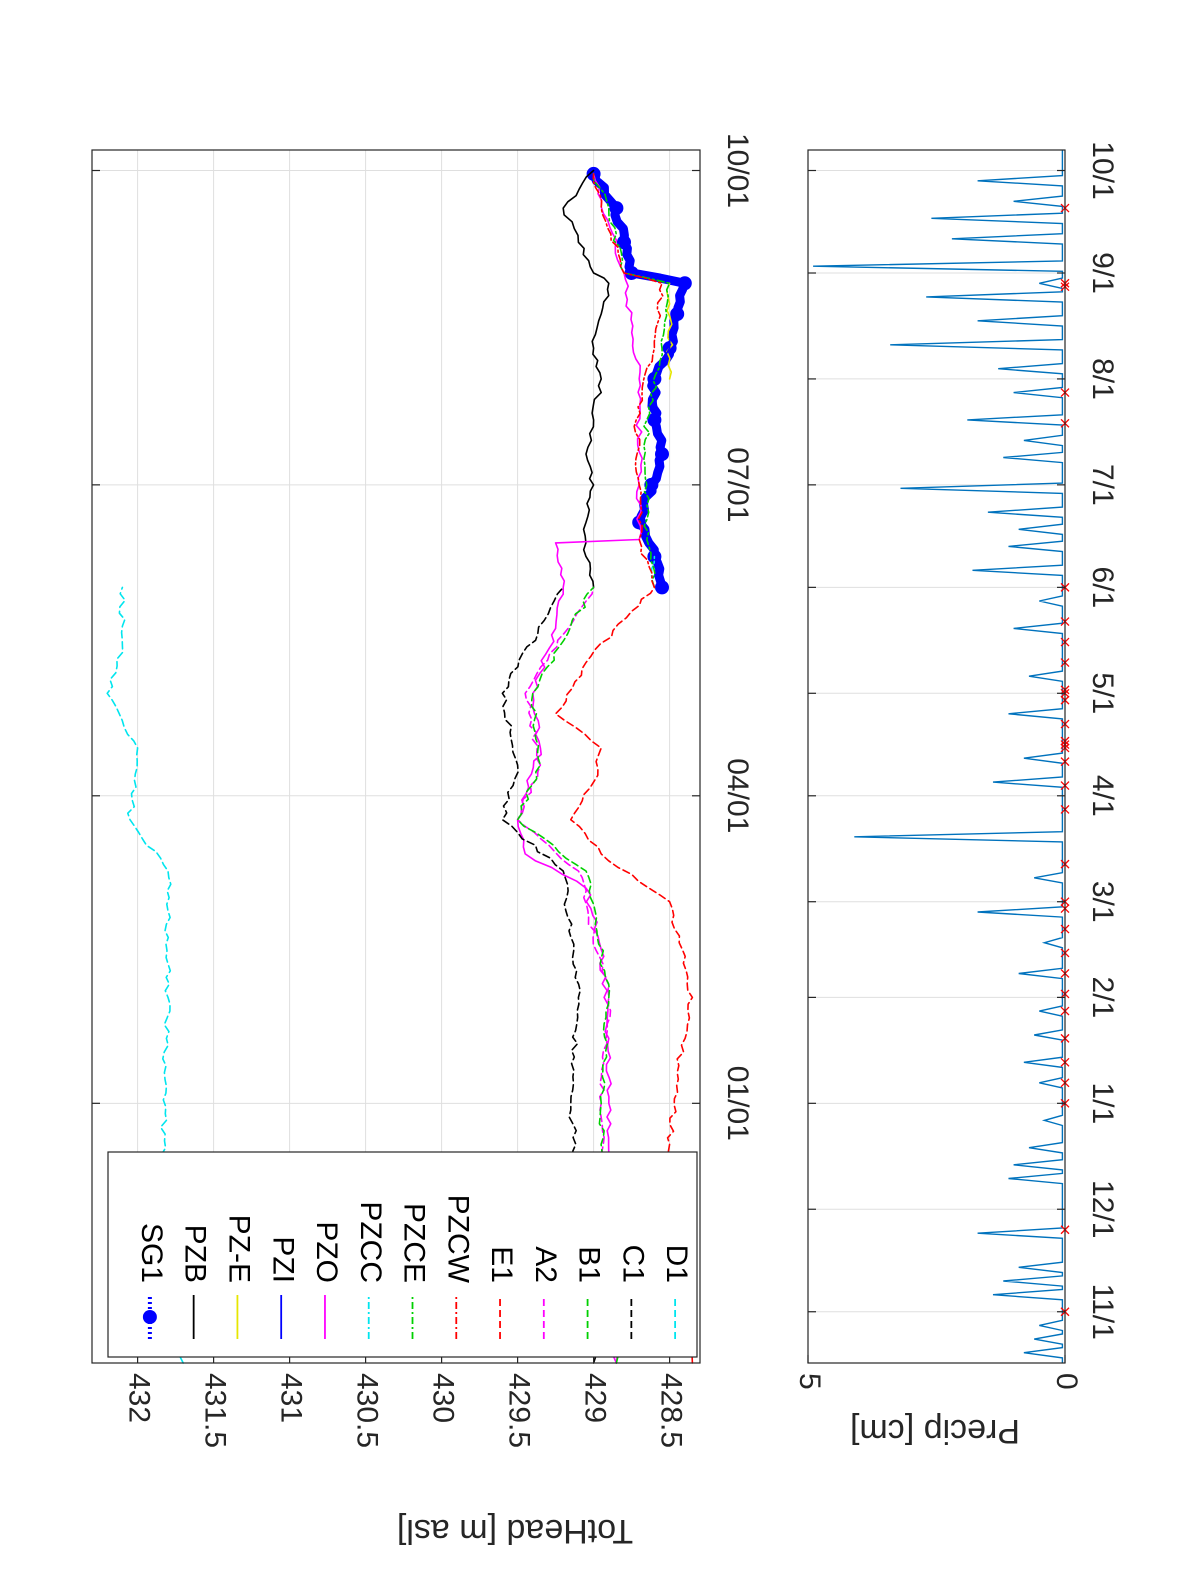 The width and height of the screenshot is (1200, 1575). Describe the element at coordinates (671, 1410) in the screenshot. I see `value-tick-label: 428.5` at that location.